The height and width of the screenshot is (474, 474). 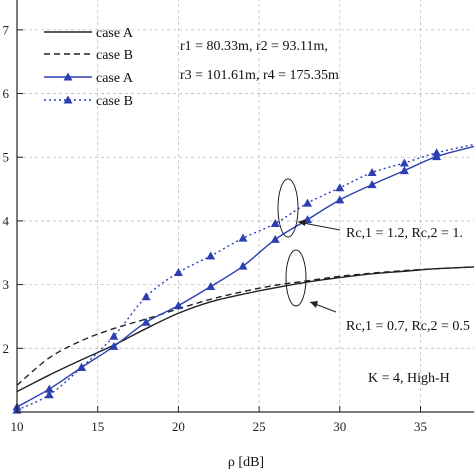 What do you see at coordinates (288, 208) in the screenshot?
I see `upper-curves-ellipse` at bounding box center [288, 208].